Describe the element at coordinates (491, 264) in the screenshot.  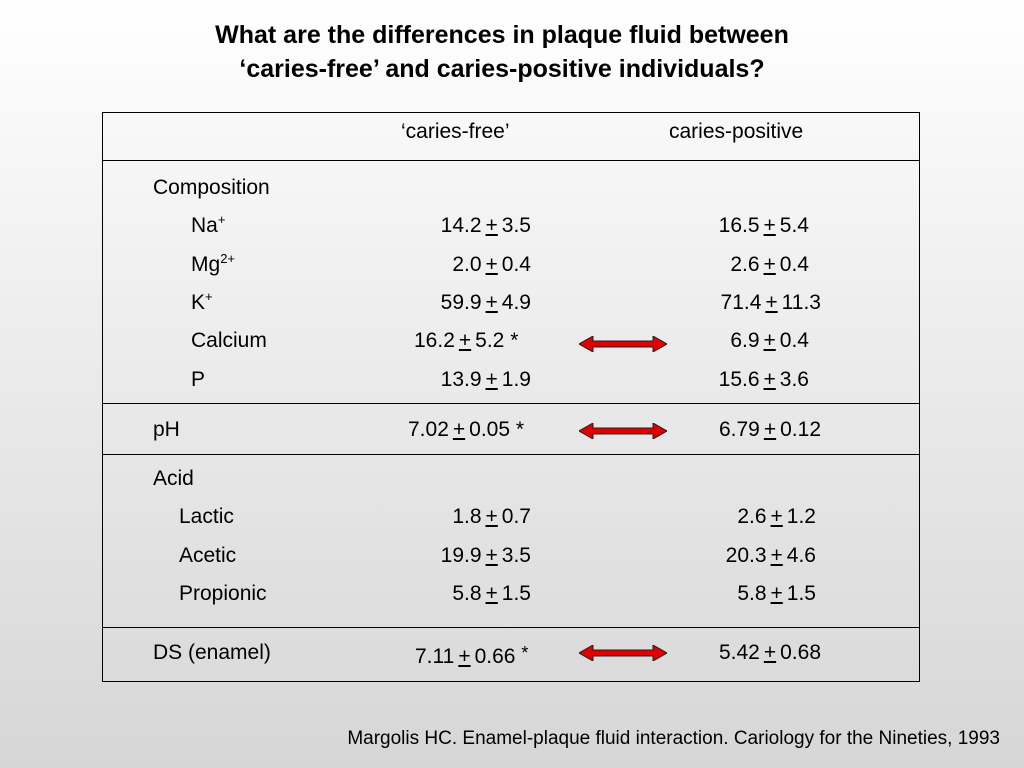
I see `mg-caries-free-value: 2.0 +0.4` at that location.